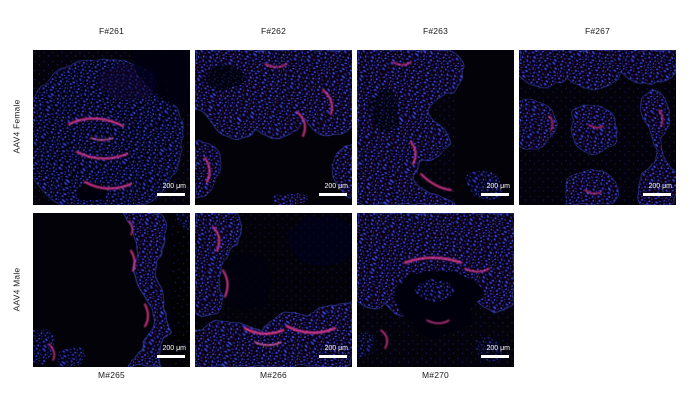  I want to click on panel-label-f262: F#262, so click(273, 31).